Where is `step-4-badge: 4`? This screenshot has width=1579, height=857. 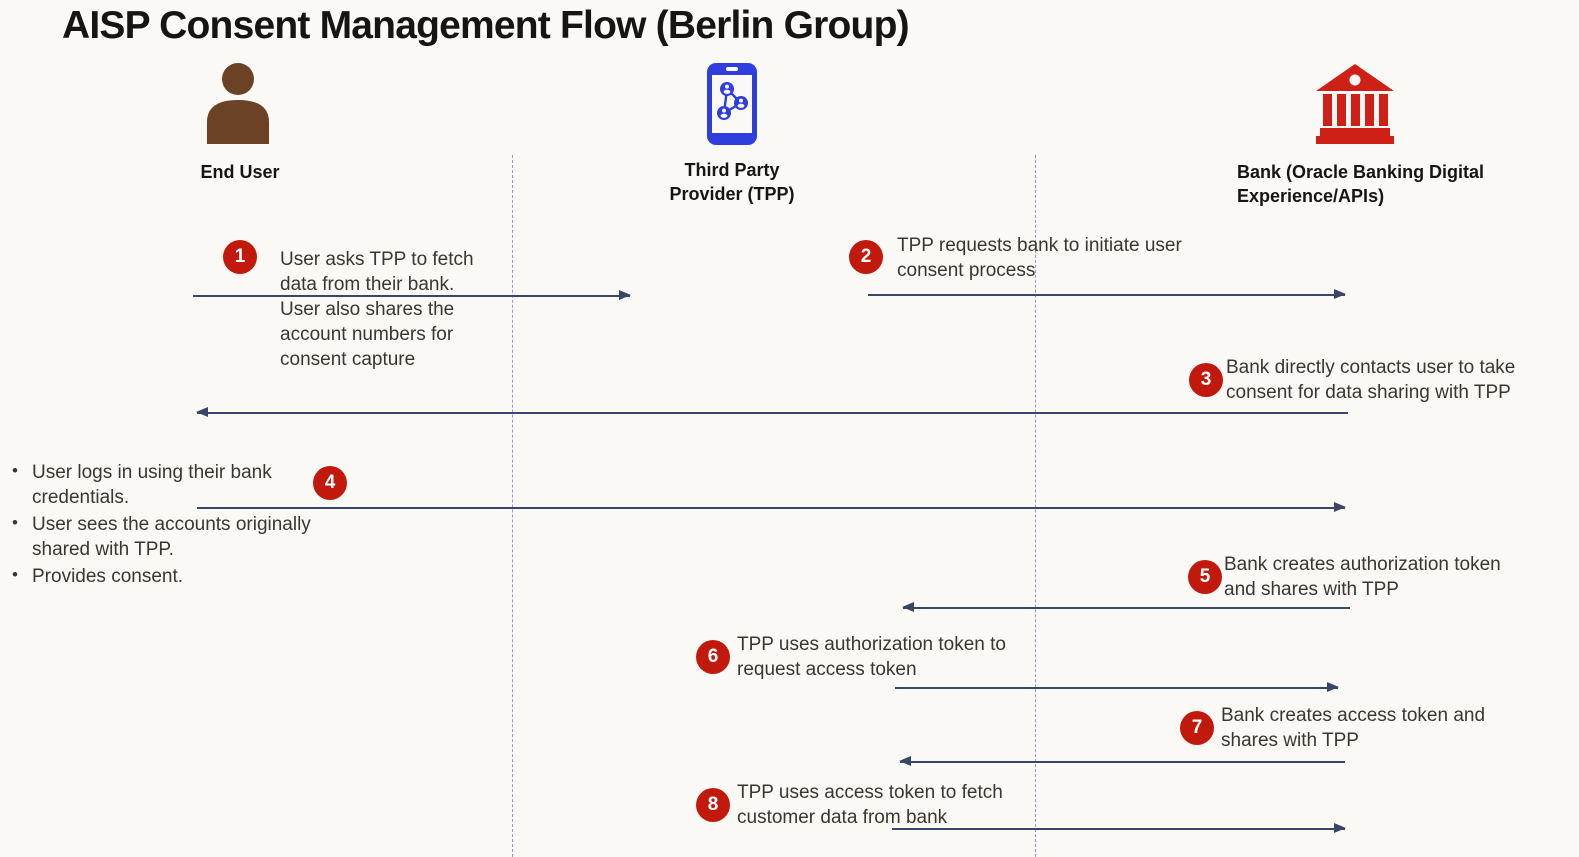 step-4-badge: 4 is located at coordinates (330, 483).